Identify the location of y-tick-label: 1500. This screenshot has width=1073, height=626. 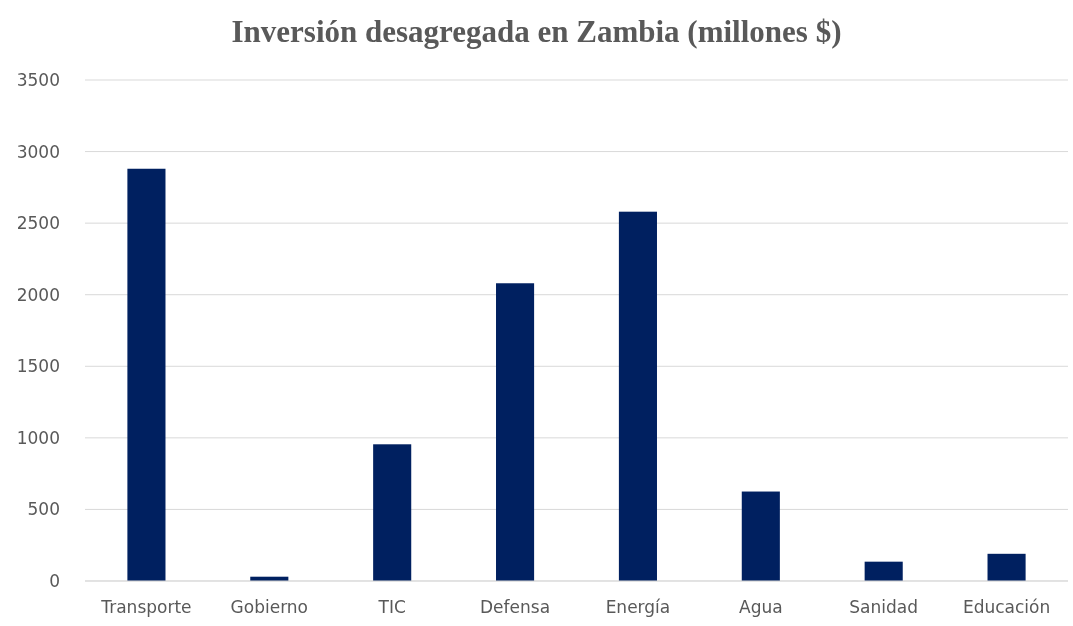
(38, 366).